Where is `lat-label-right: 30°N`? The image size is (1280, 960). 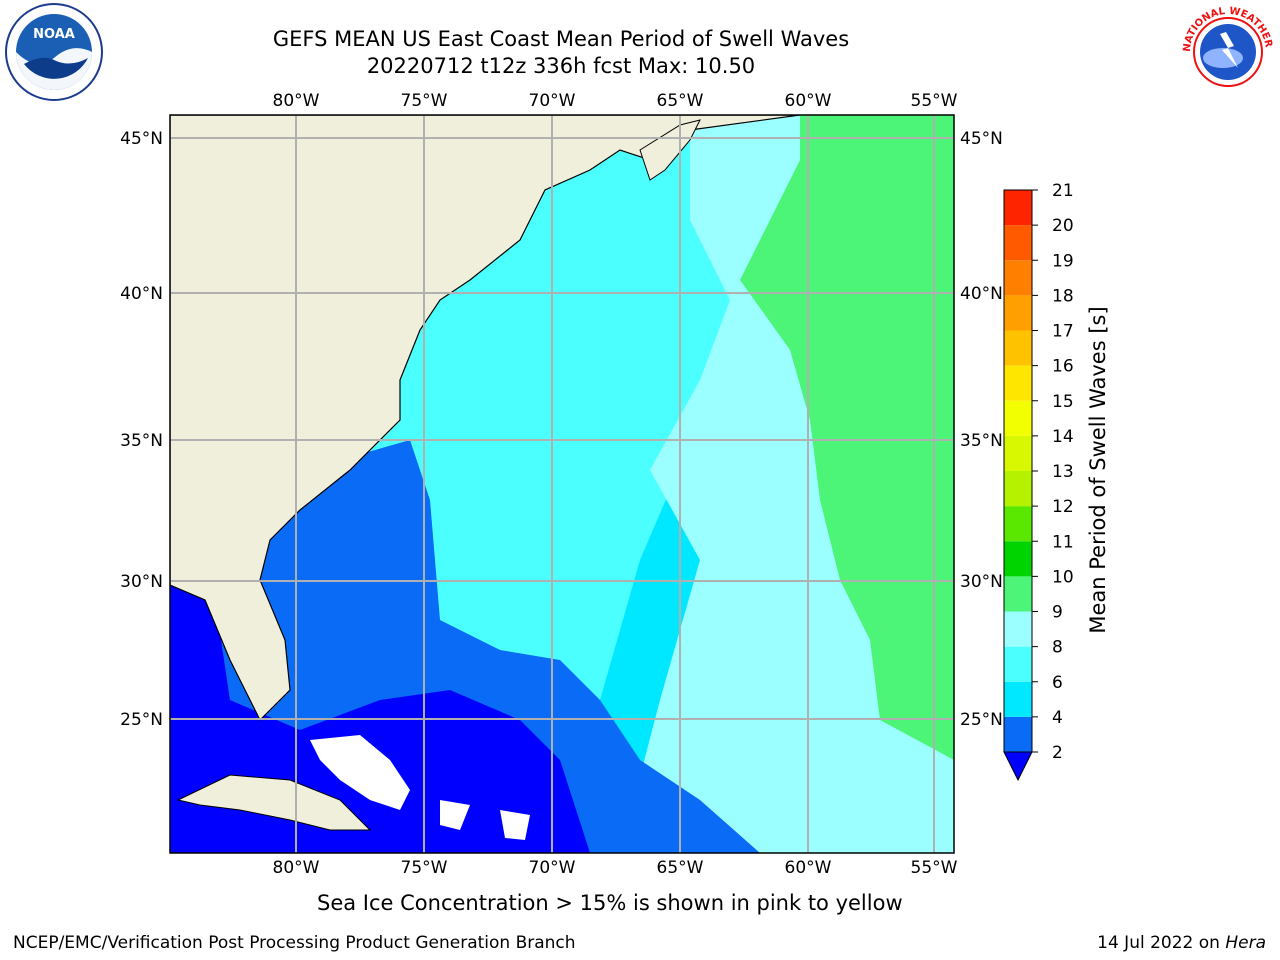
lat-label-right: 30°N is located at coordinates (981, 582).